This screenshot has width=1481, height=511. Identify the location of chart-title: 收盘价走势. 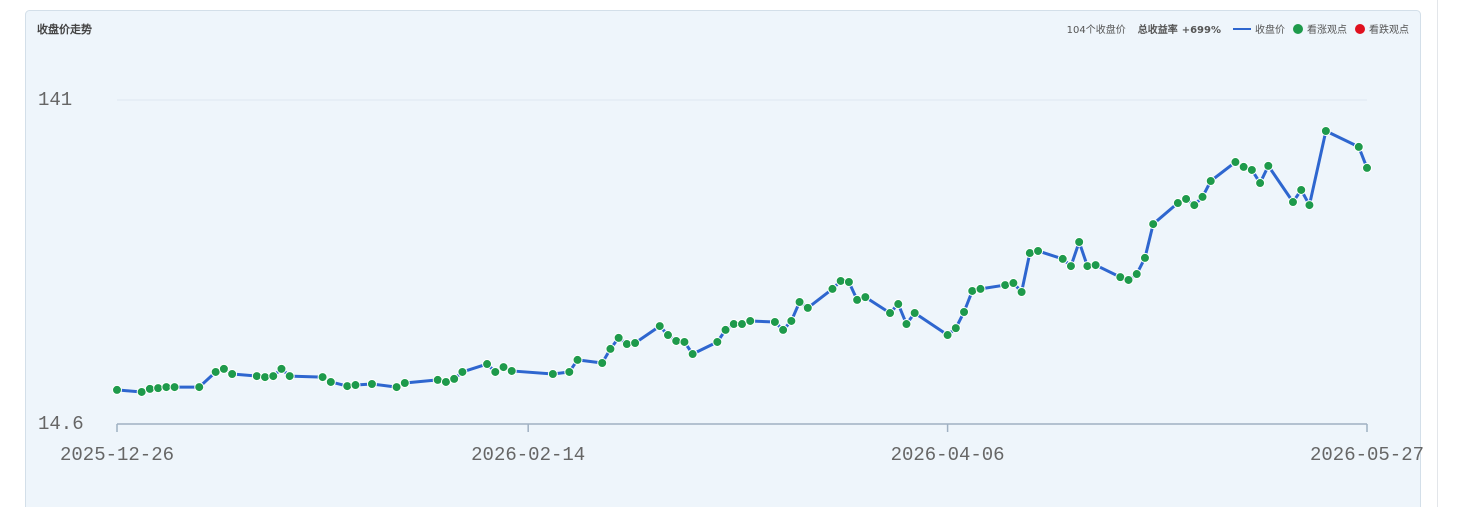
(64, 29).